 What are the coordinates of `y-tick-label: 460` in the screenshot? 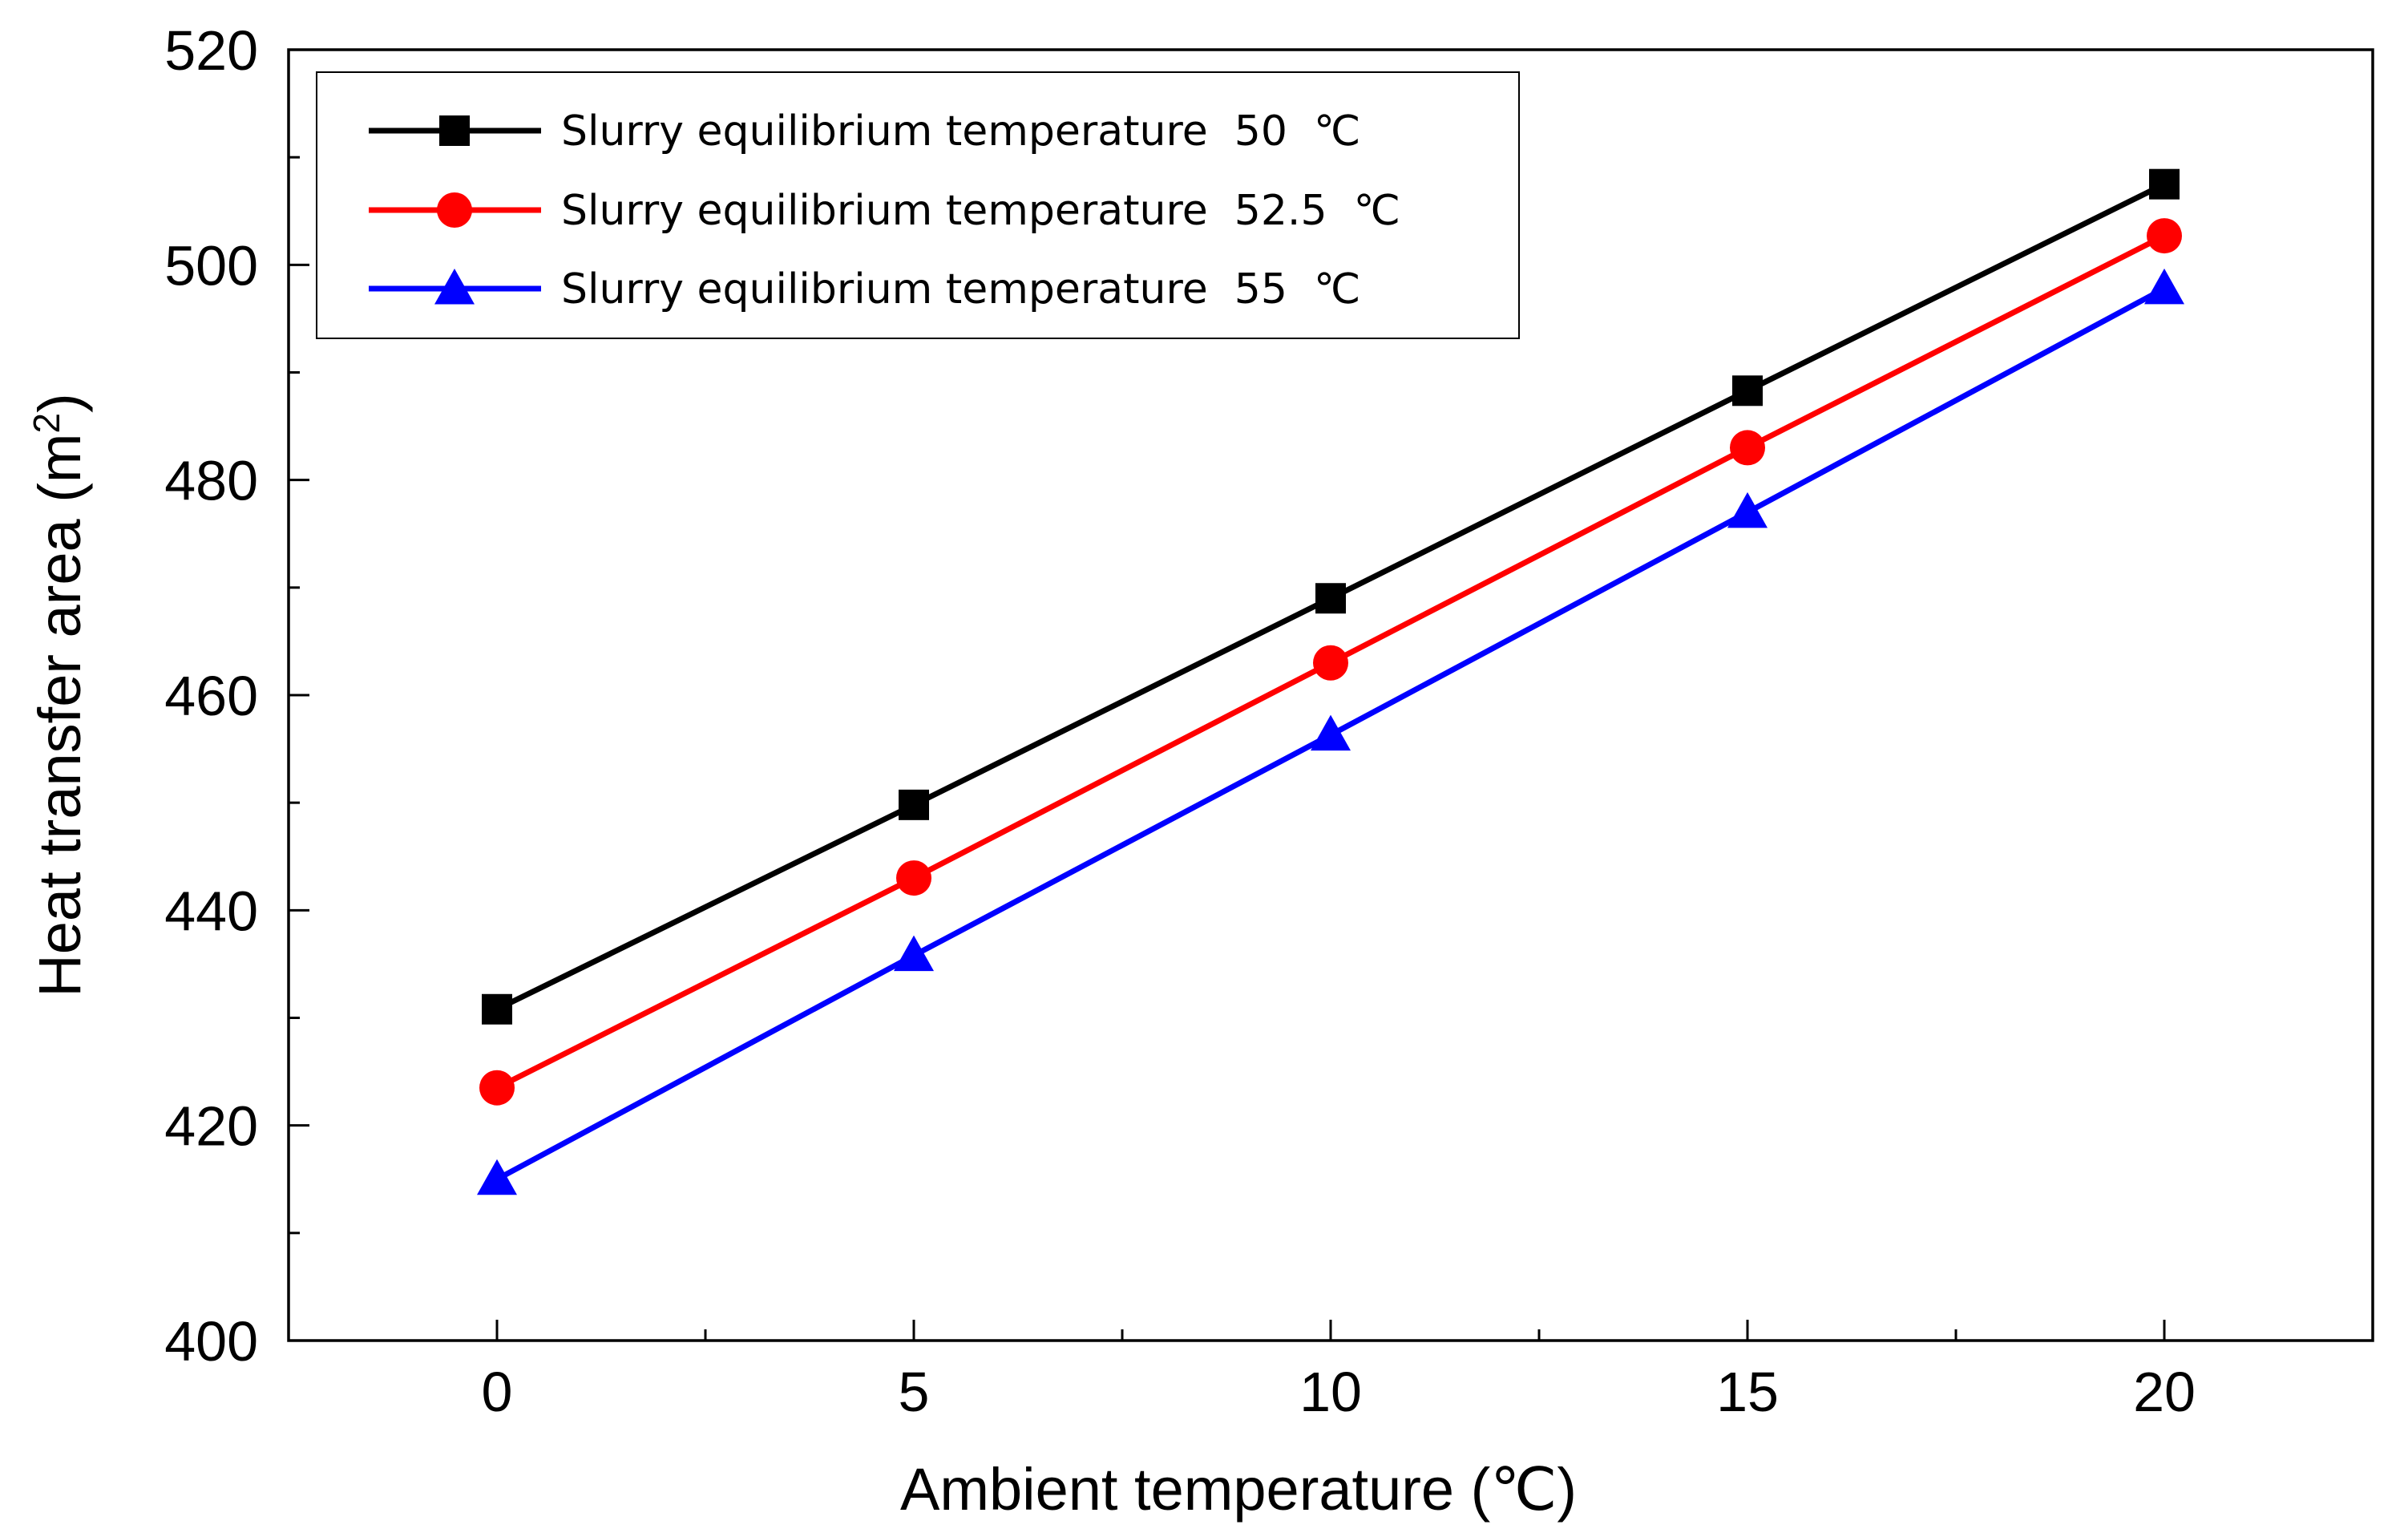 It's located at (211, 696).